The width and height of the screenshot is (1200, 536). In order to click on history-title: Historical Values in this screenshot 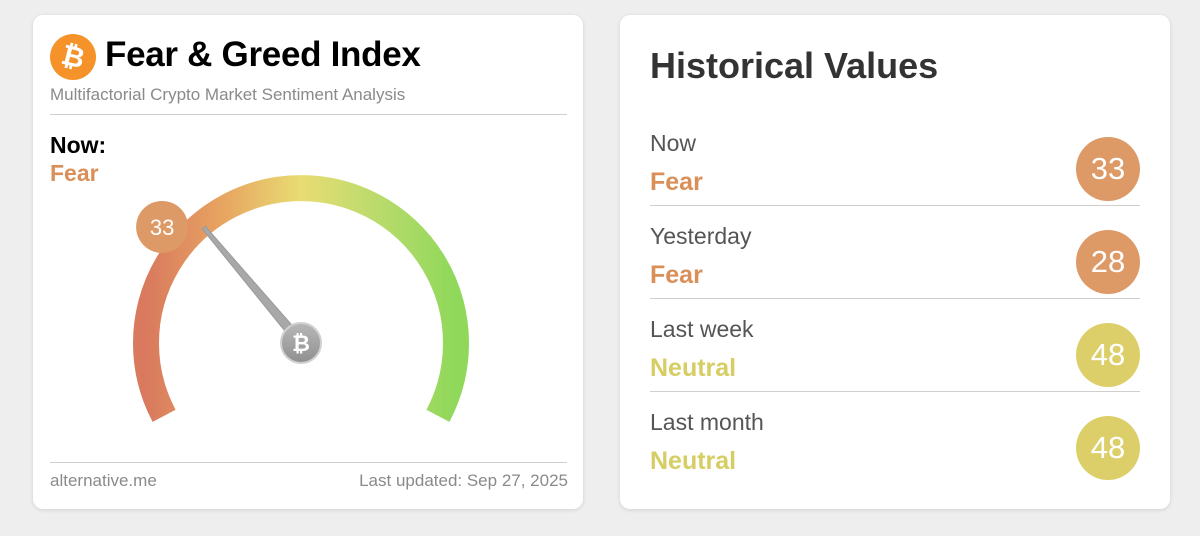, I will do `click(794, 65)`.